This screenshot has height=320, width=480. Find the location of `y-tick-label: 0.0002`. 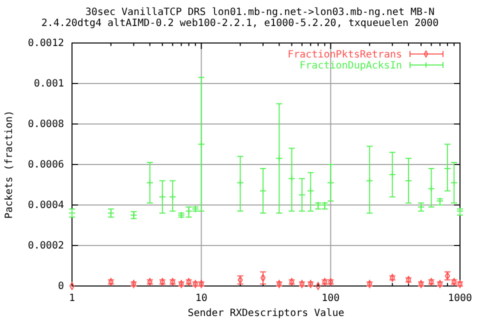

y-tick-label: 0.0002 is located at coordinates (46, 246).